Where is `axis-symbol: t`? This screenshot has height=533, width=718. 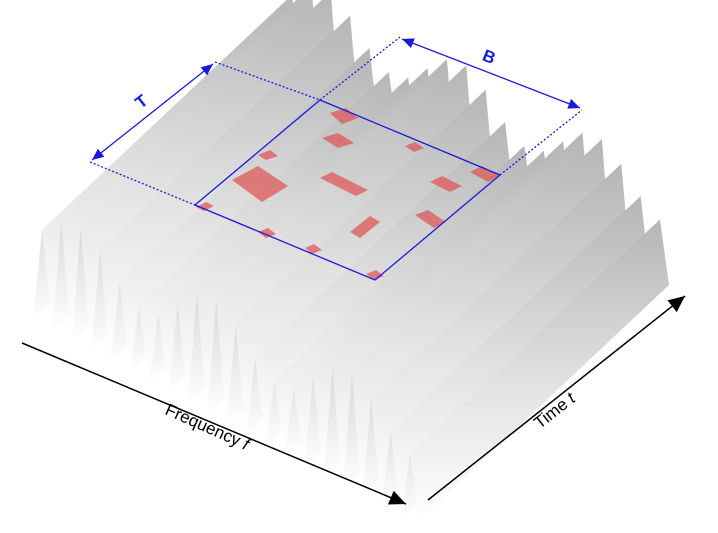 axis-symbol: t is located at coordinates (571, 397).